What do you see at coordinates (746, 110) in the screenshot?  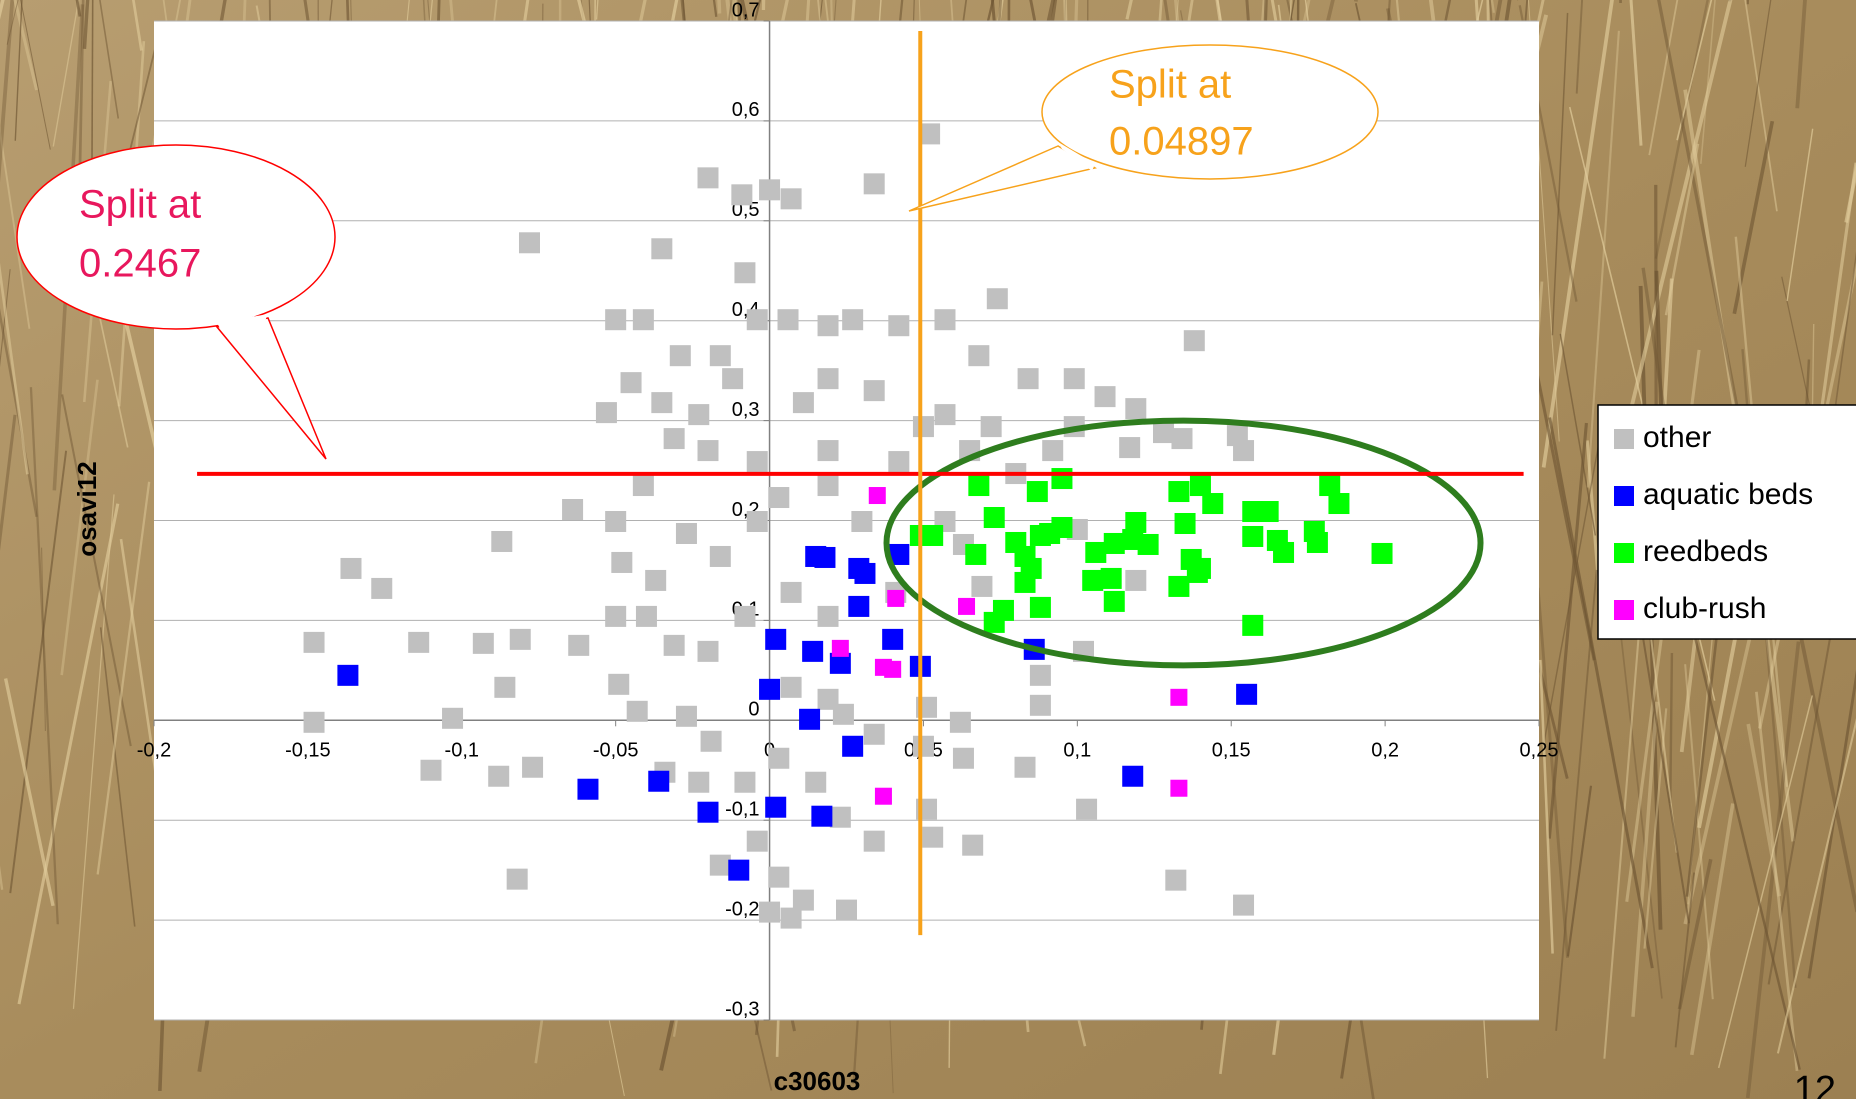 I see `y-tick-label: 0,6` at bounding box center [746, 110].